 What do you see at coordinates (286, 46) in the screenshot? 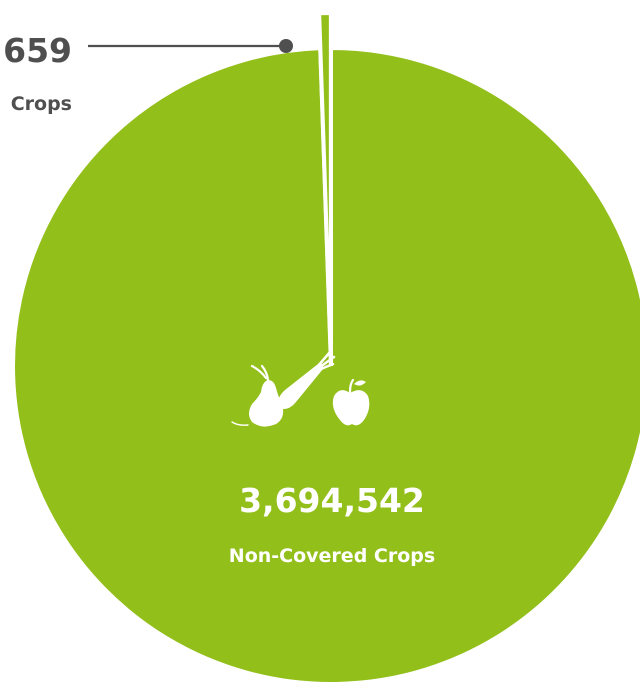
I see `leader-dot` at bounding box center [286, 46].